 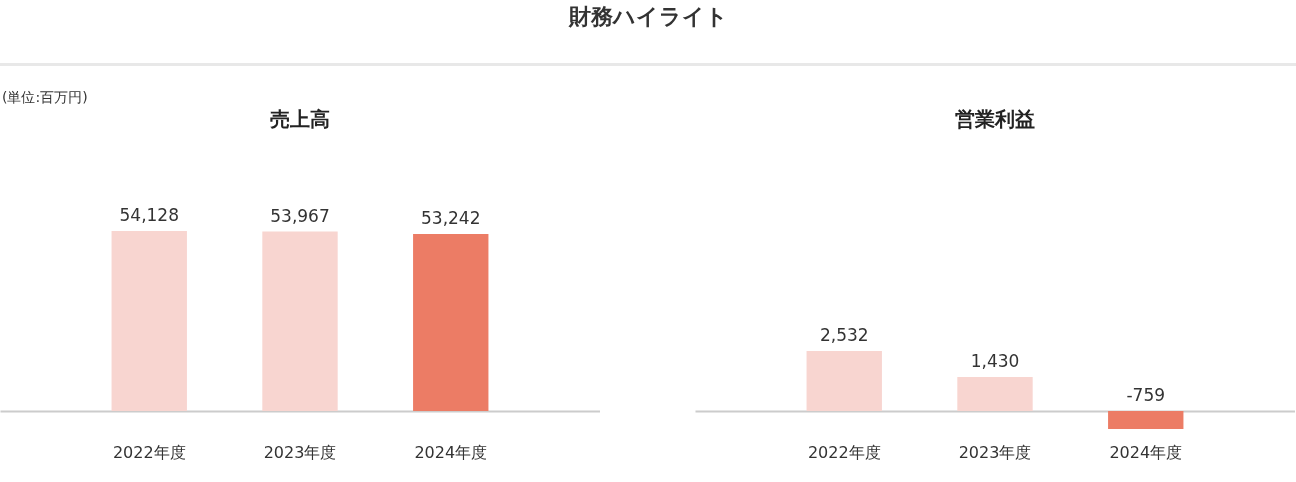 I want to click on data-label: 1,430, so click(x=995, y=361).